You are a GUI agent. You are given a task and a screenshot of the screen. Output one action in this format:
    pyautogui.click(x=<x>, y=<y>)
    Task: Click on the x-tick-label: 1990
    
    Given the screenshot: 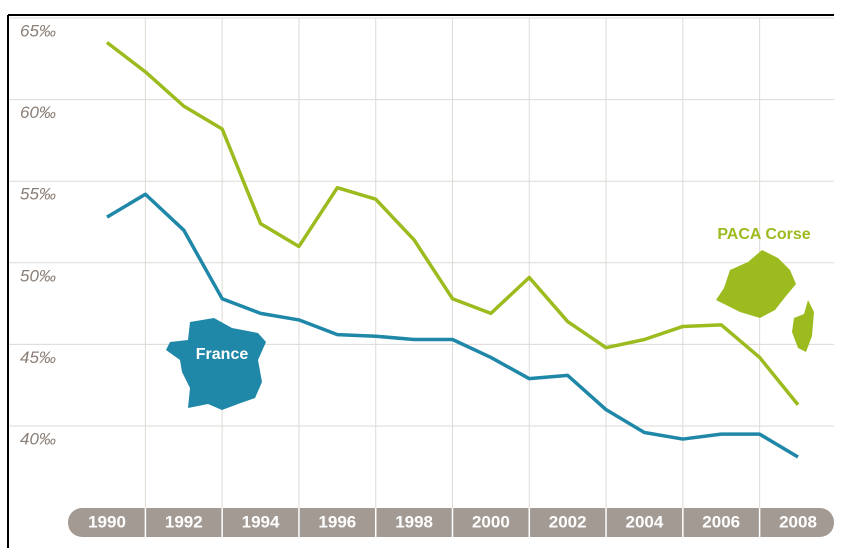 What is the action you would take?
    pyautogui.click(x=107, y=521)
    